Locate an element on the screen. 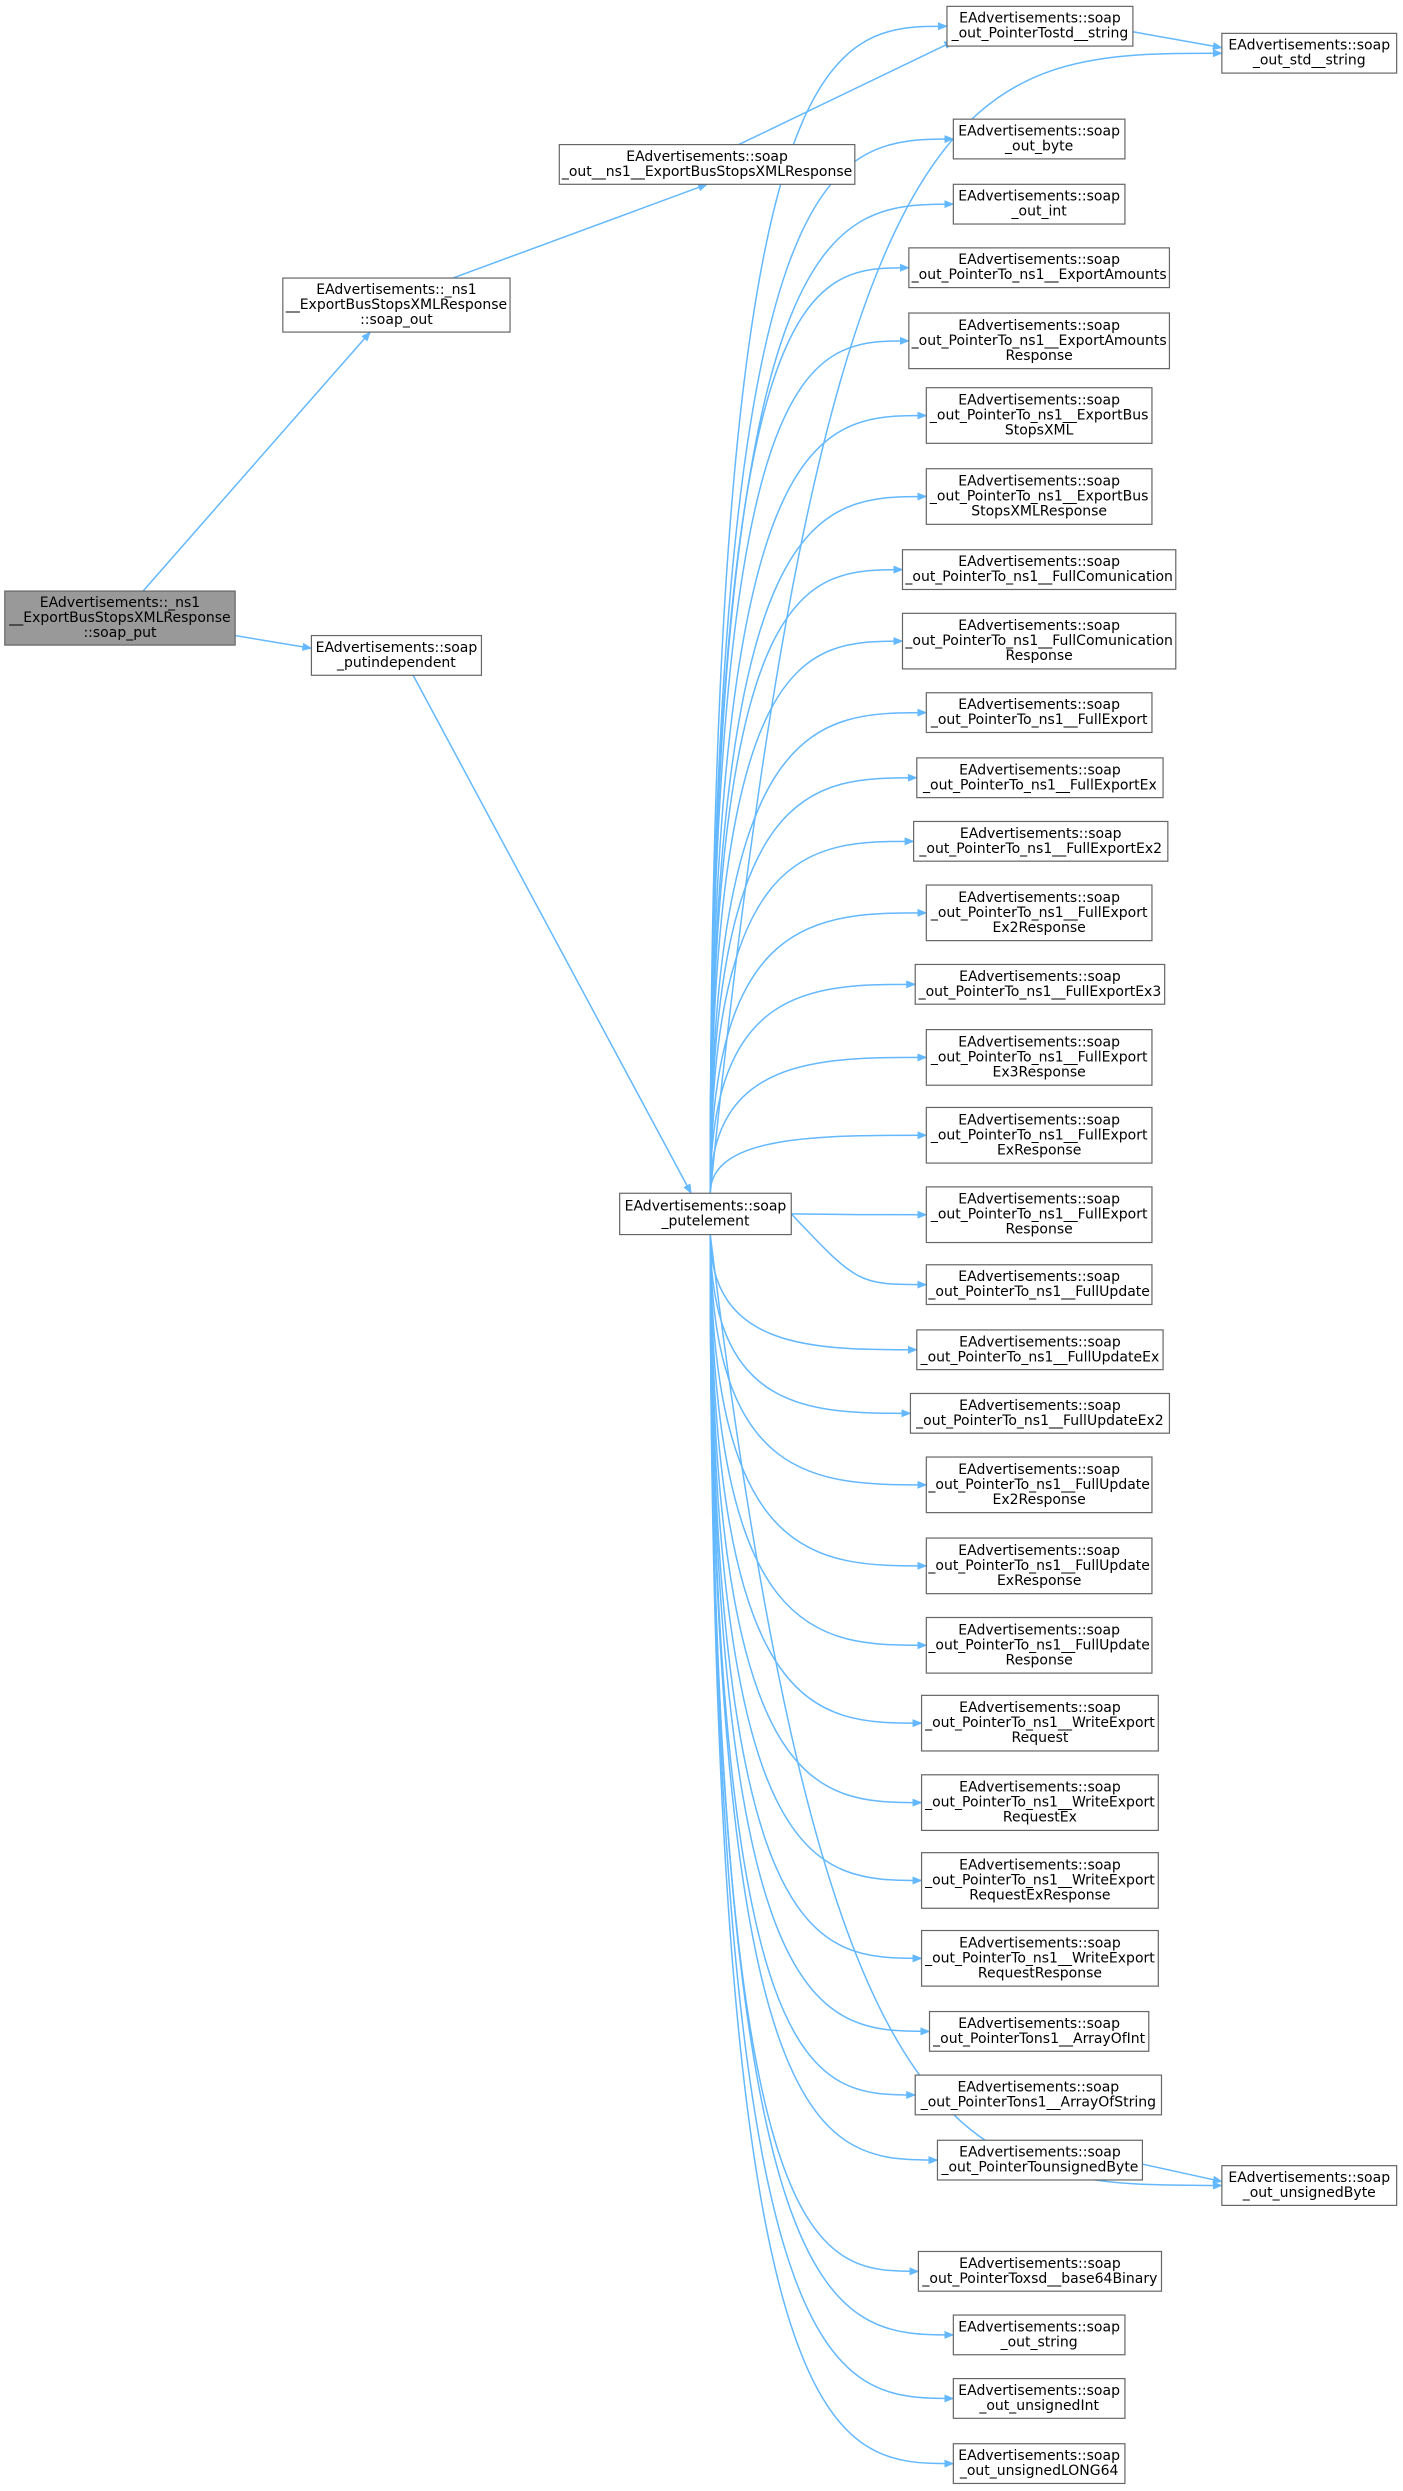 The width and height of the screenshot is (1403, 2491). node-label: _out_PointerTons1__ArrayOfInt is located at coordinates (1039, 2039).